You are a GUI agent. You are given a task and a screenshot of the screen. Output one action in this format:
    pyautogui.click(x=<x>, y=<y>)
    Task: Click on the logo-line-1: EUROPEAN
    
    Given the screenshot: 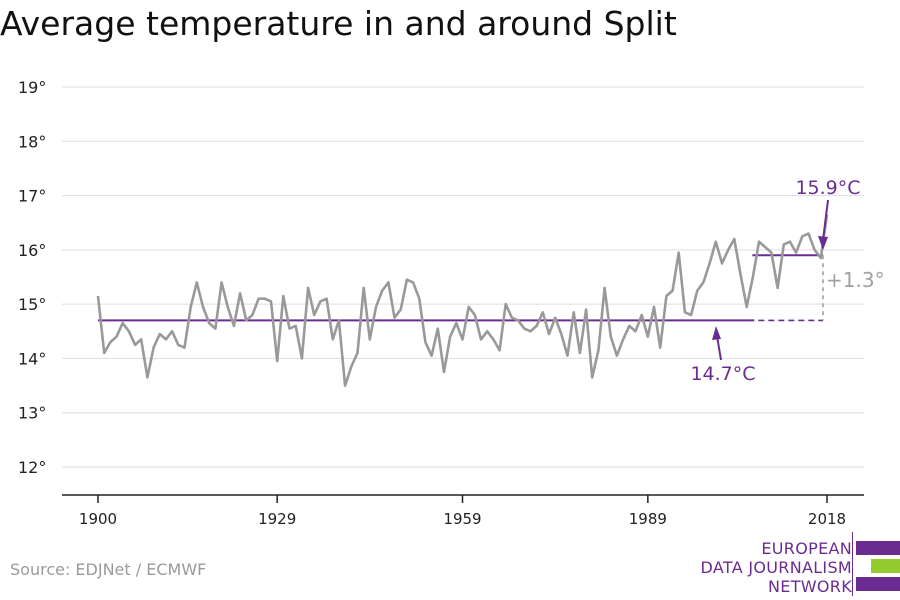 What is the action you would take?
    pyautogui.click(x=806, y=548)
    